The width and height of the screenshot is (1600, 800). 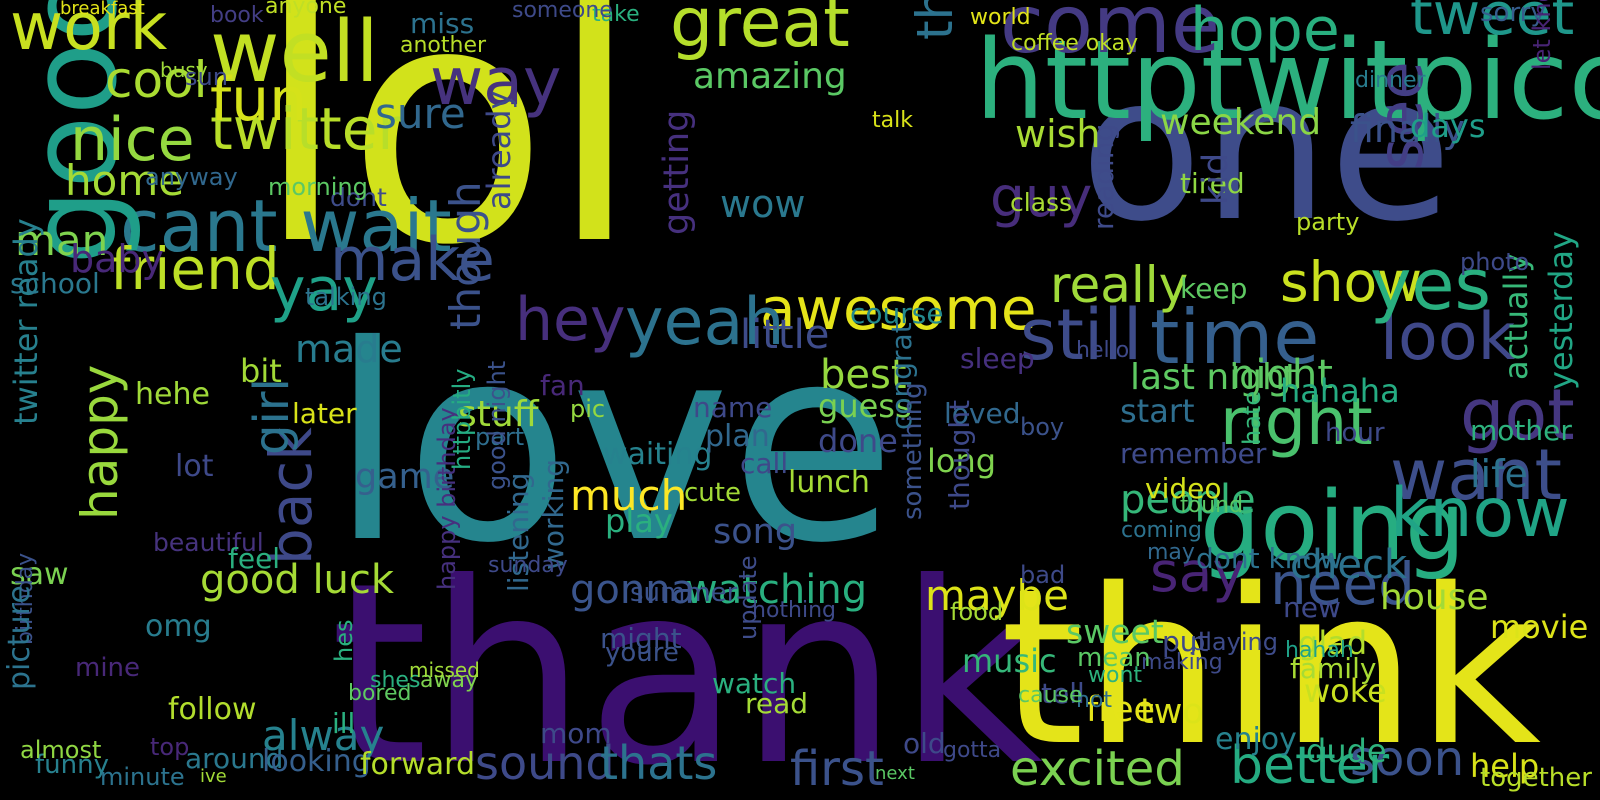 I want to click on cloud-word: going, so click(x=1333, y=527).